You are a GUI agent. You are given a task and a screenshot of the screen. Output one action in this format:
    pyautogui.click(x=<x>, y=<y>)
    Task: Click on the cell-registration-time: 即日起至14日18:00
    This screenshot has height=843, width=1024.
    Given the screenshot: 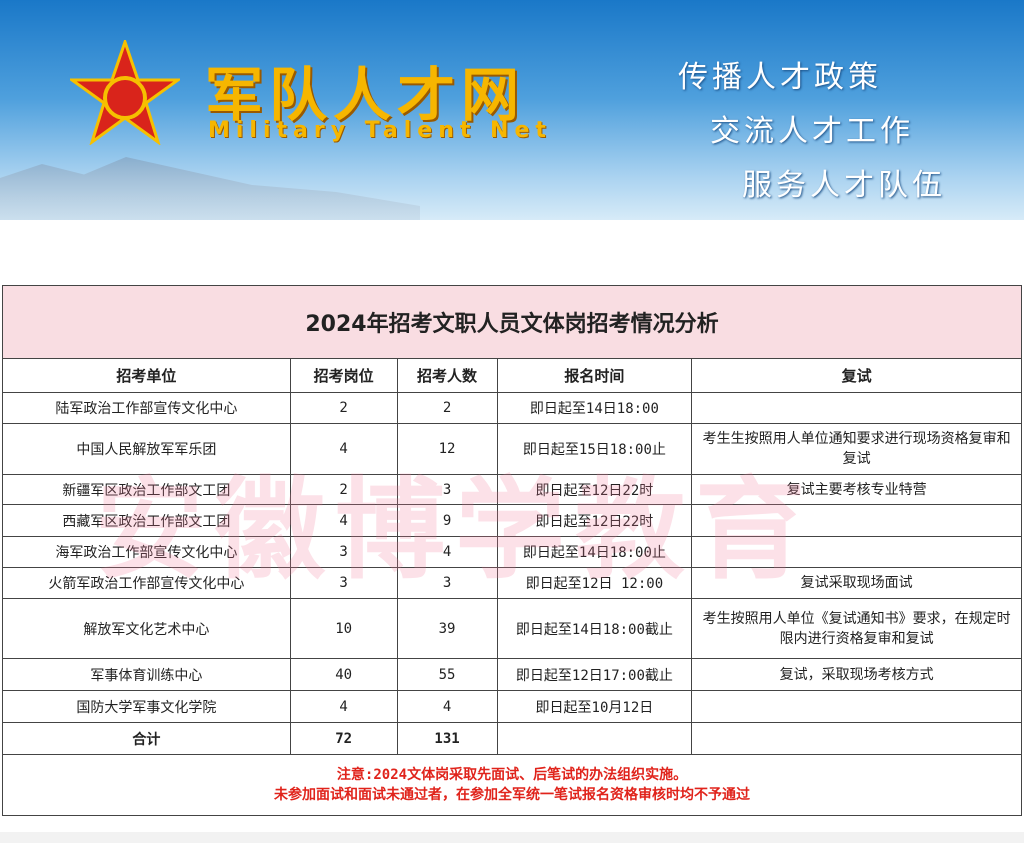 What is the action you would take?
    pyautogui.click(x=594, y=408)
    